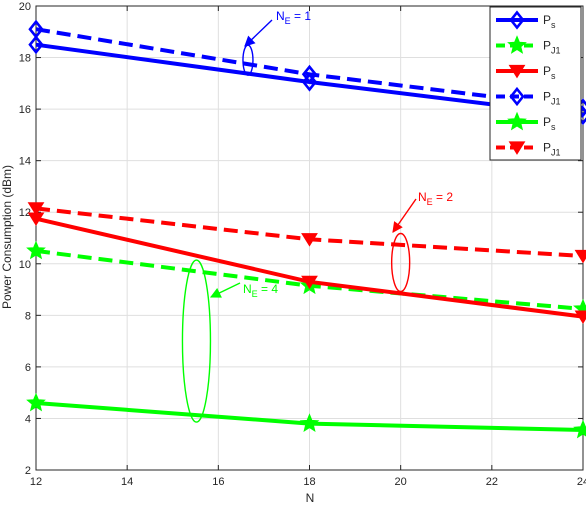 The height and width of the screenshot is (508, 586). I want to click on legend-entry-4: PJ1, so click(528, 96).